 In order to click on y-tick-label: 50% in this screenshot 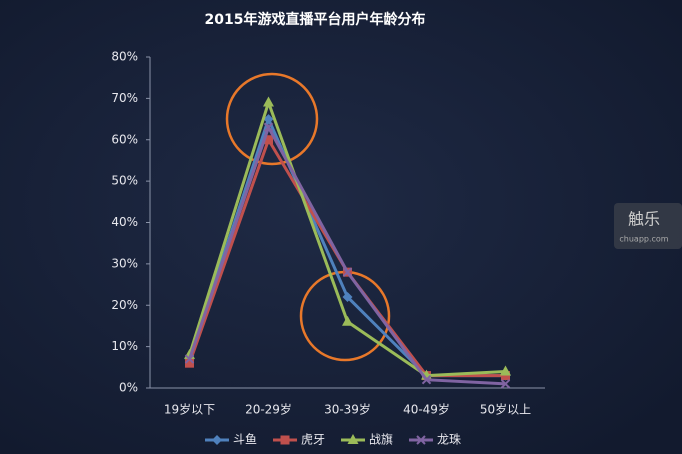, I will do `click(124, 181)`.